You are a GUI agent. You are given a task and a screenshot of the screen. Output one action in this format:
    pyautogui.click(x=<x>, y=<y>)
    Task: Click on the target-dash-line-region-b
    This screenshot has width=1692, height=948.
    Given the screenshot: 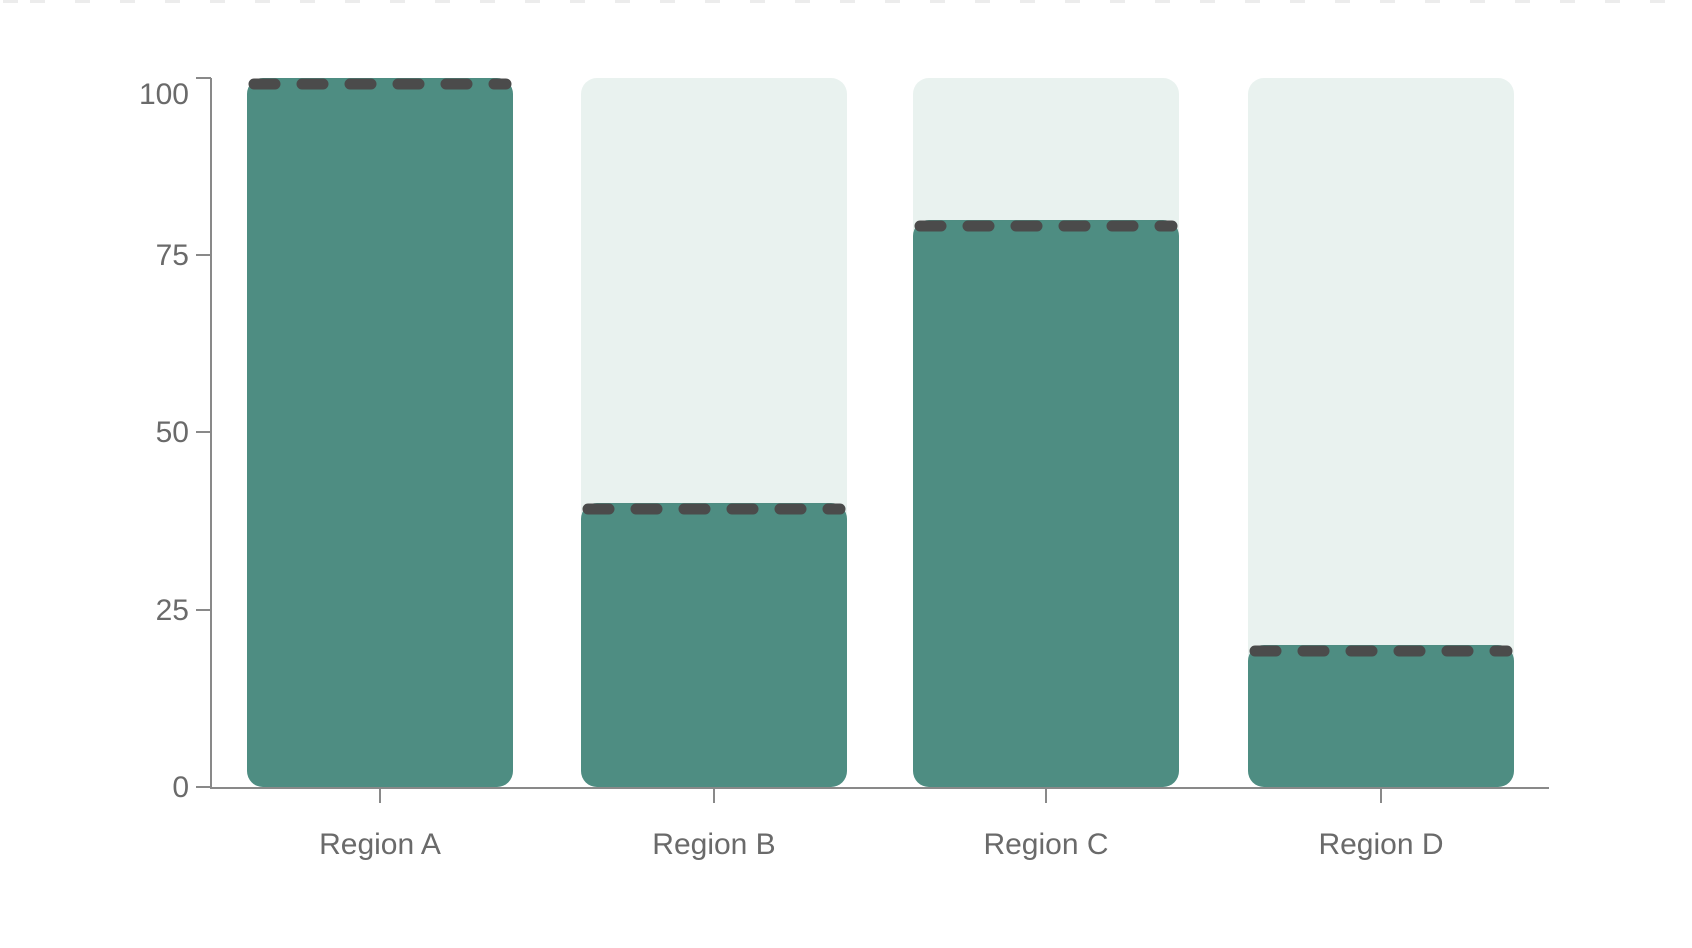 What is the action you would take?
    pyautogui.click(x=714, y=508)
    